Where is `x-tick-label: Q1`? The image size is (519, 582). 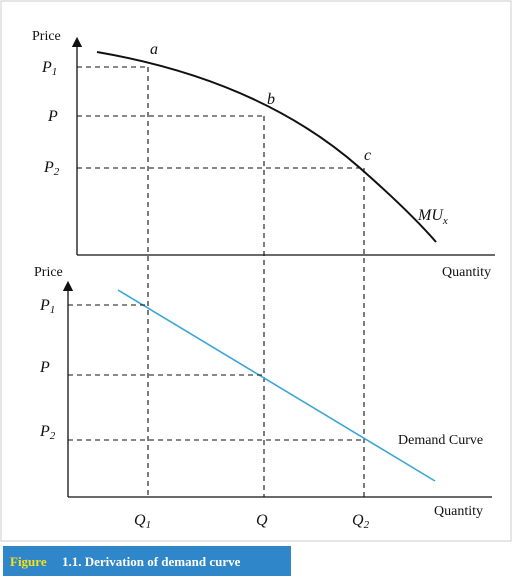
x-tick-label: Q1 is located at coordinates (142, 521).